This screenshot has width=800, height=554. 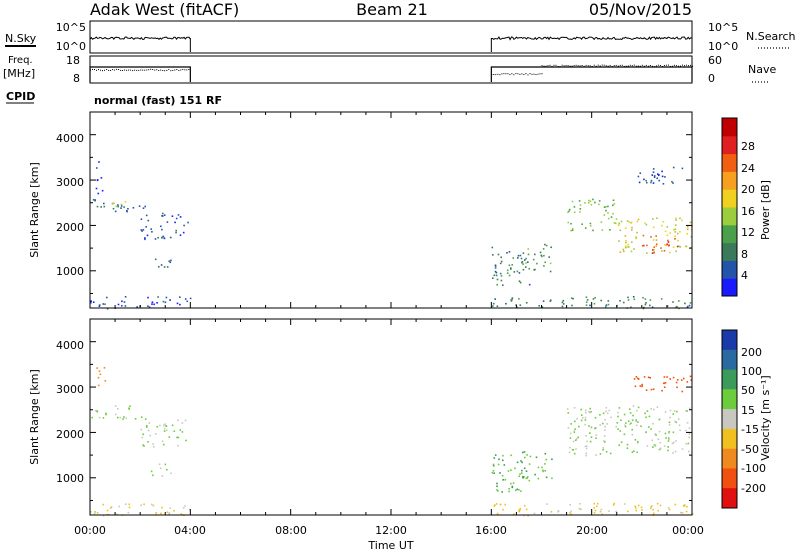 What do you see at coordinates (750, 449) in the screenshot?
I see `vel-cbar-tick-neg50: -50` at bounding box center [750, 449].